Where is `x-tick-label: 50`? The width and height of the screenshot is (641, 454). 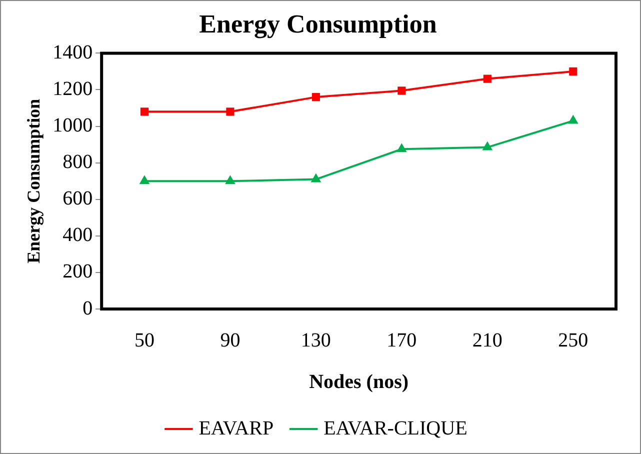
x-tick-label: 50 is located at coordinates (144, 340).